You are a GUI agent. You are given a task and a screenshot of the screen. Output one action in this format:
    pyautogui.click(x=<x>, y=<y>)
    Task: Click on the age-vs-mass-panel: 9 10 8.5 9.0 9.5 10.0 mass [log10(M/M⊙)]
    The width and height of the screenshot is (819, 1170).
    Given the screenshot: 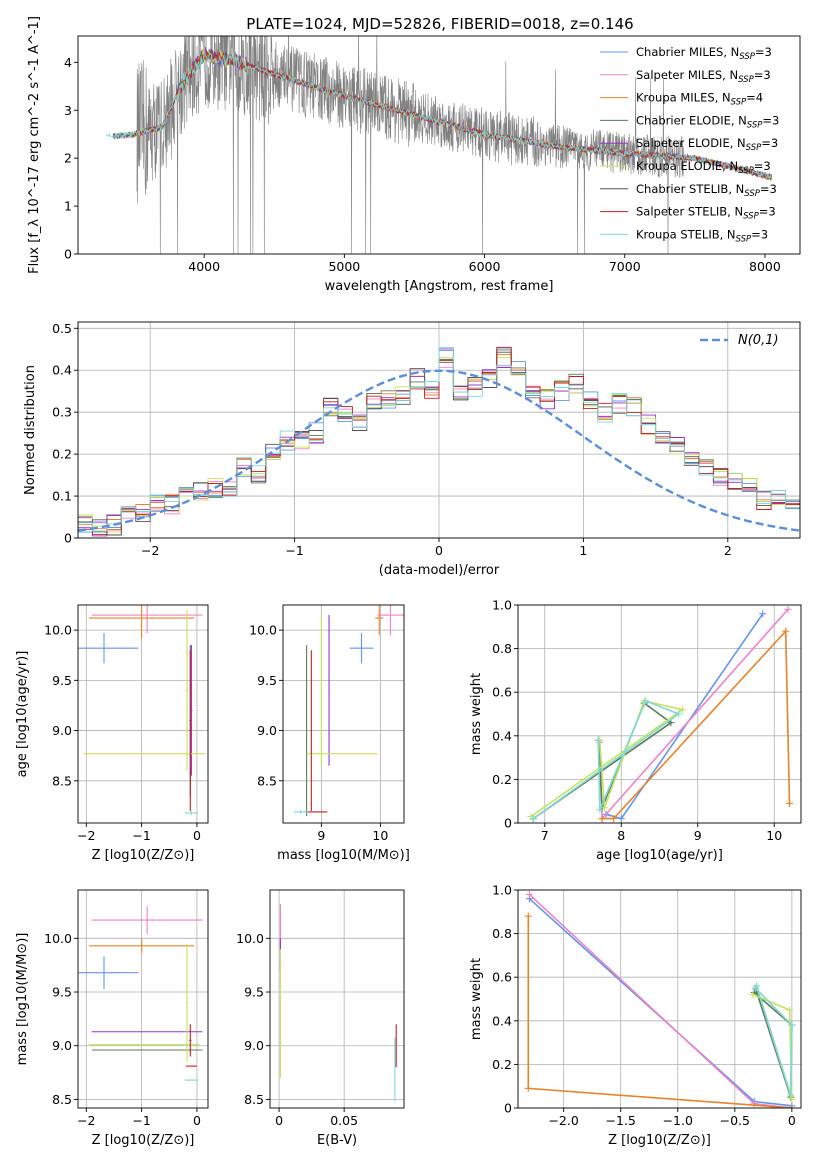 What is the action you would take?
    pyautogui.click(x=329, y=733)
    